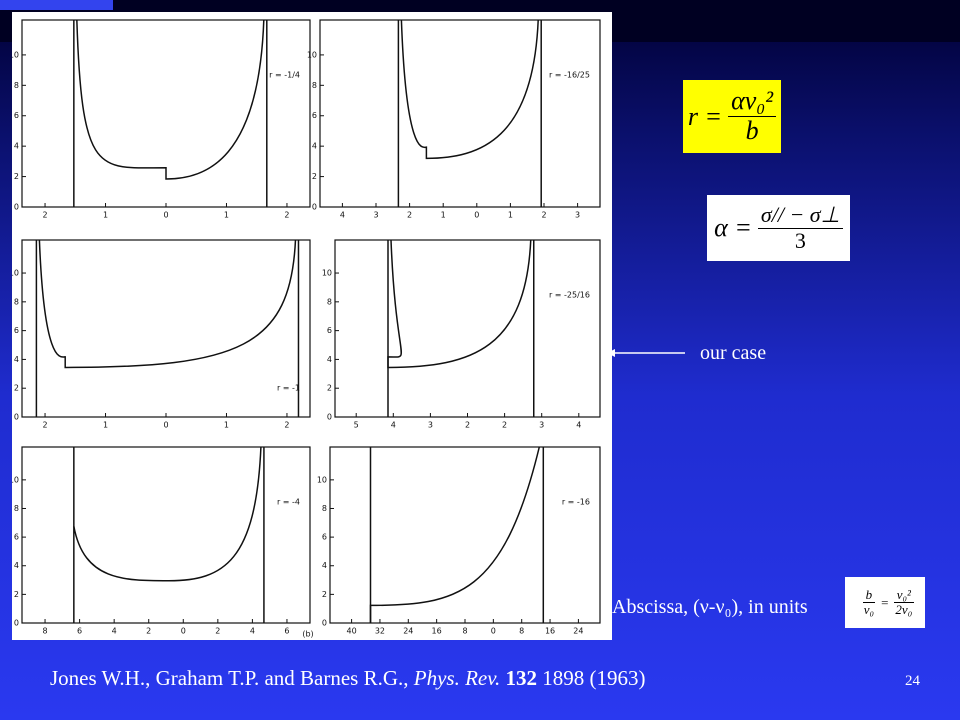 The image size is (960, 720). I want to click on x-tick-label: 32, so click(380, 631).